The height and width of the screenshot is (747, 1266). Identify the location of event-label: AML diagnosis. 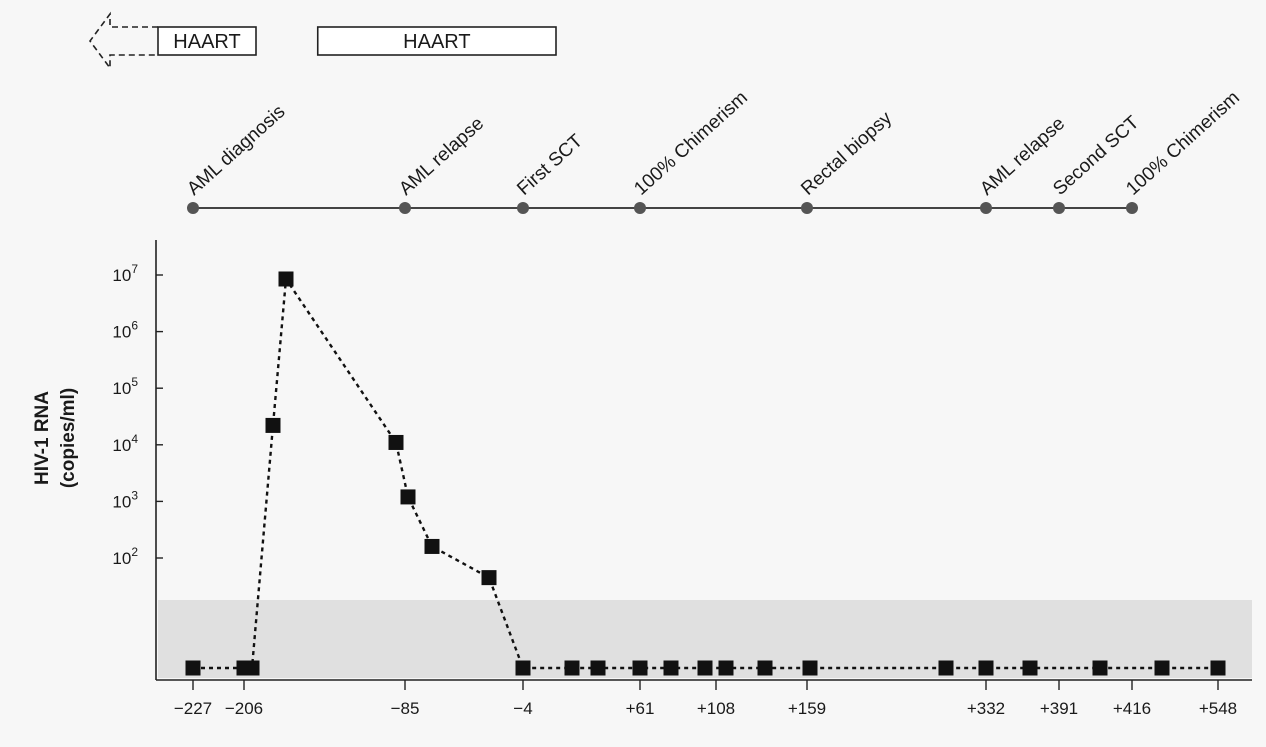
(236, 150).